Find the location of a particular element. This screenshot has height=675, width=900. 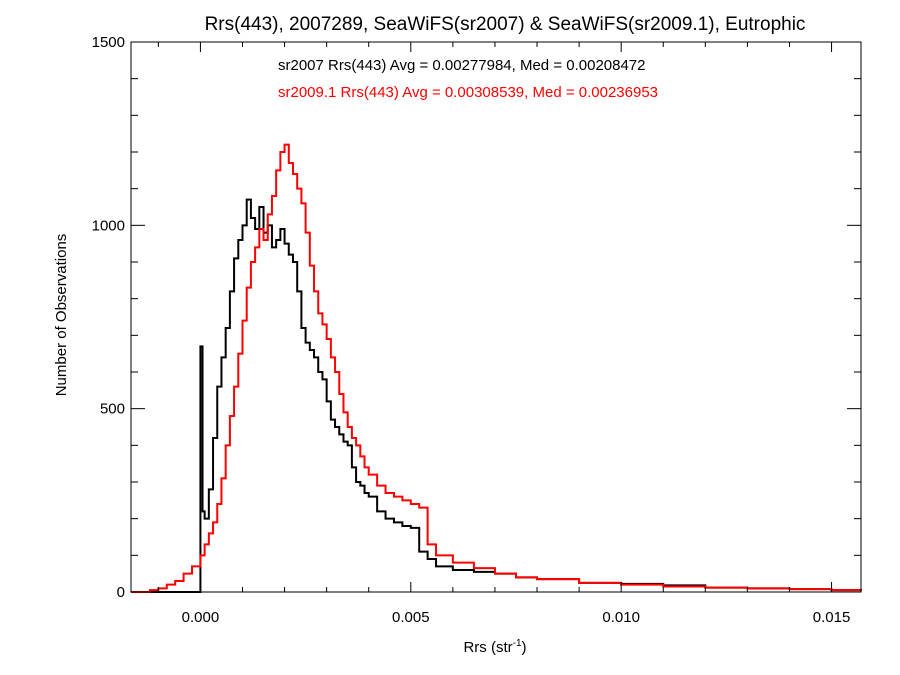

x-axis-label-close: ) is located at coordinates (524, 647).